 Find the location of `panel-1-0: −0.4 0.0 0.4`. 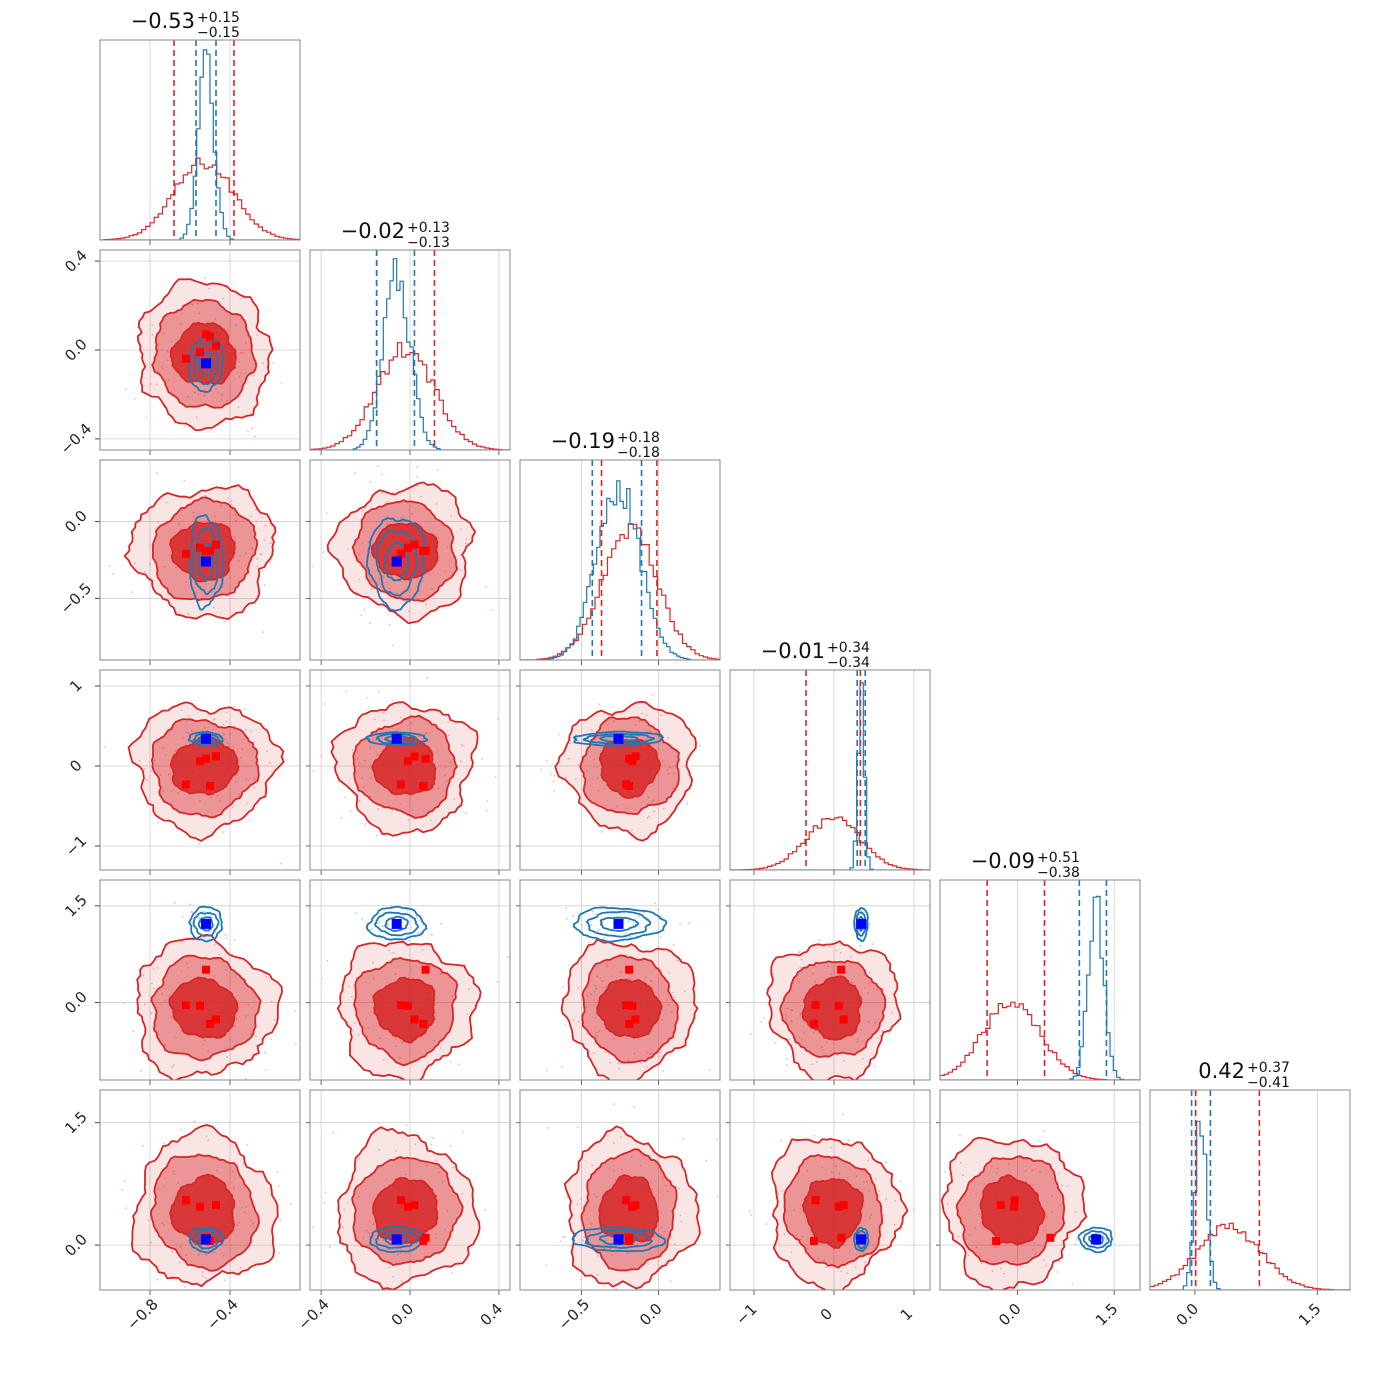

panel-1-0: −0.4 0.0 0.4 is located at coordinates (179, 352).